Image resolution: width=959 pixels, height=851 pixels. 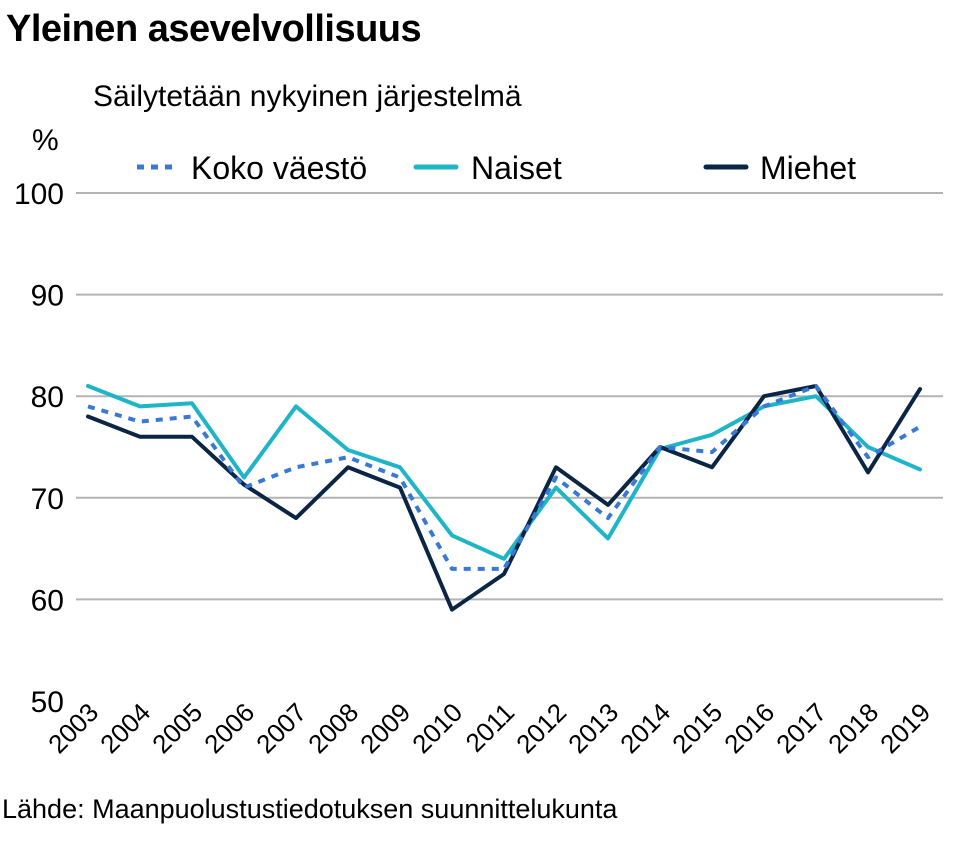 What do you see at coordinates (853, 728) in the screenshot?
I see `x-tick-label: 2018` at bounding box center [853, 728].